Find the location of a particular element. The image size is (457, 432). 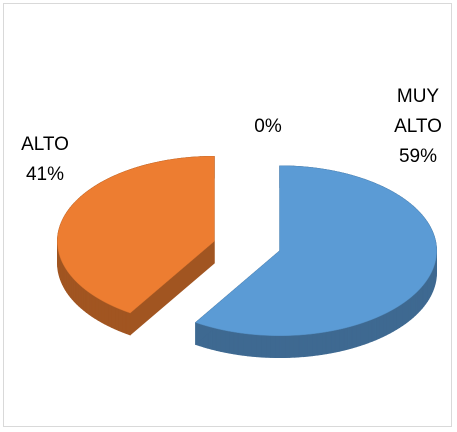

data-label: 0% is located at coordinates (268, 127).